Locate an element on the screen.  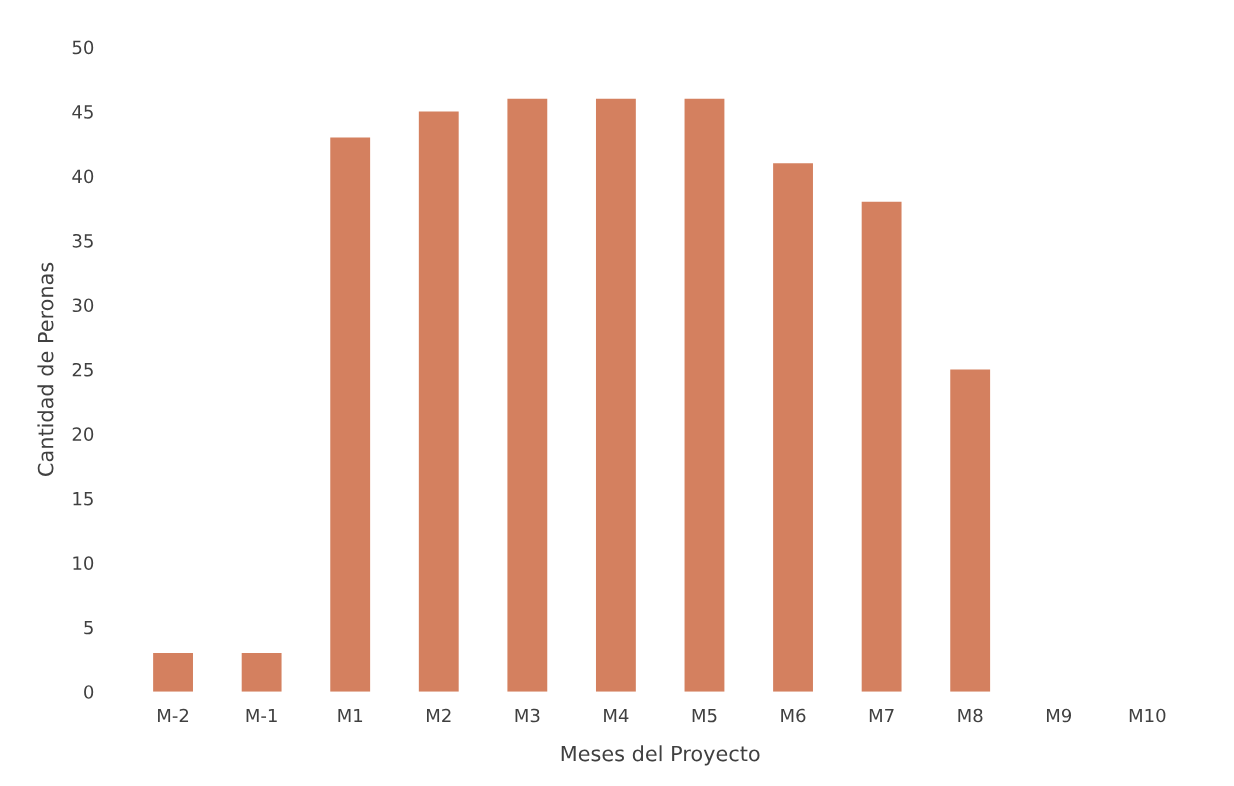
x-tick-label: M3 is located at coordinates (527, 715).